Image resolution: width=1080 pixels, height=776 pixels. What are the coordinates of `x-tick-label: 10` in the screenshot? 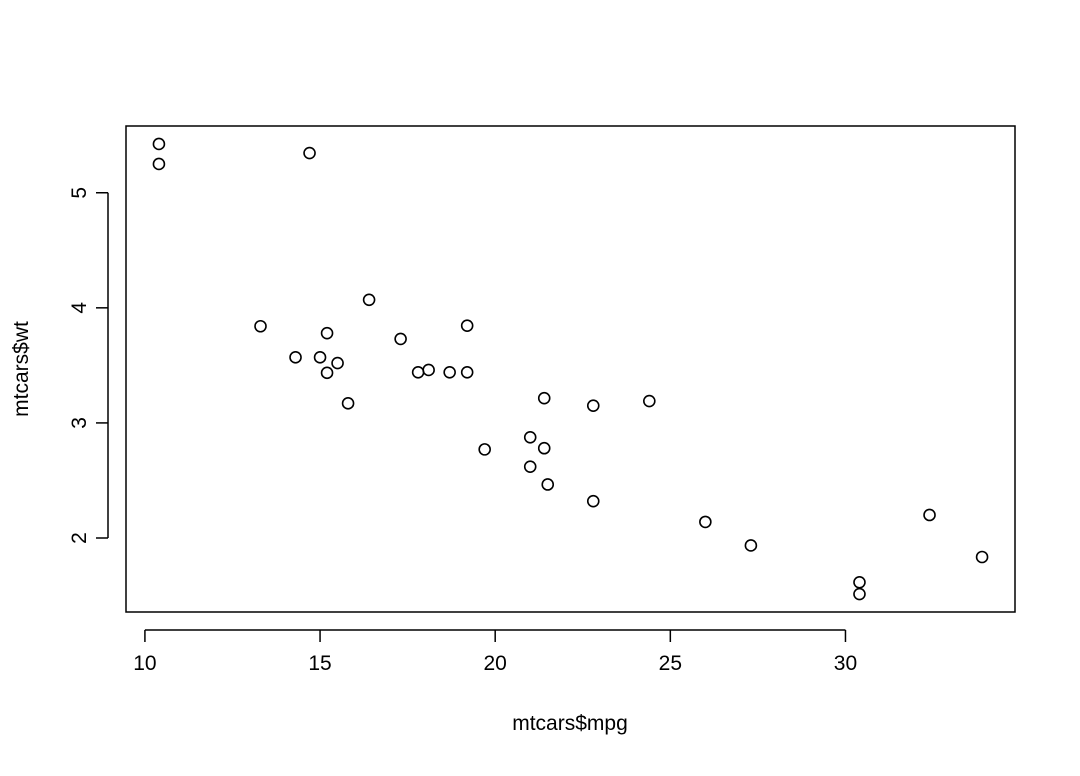 It's located at (144, 663).